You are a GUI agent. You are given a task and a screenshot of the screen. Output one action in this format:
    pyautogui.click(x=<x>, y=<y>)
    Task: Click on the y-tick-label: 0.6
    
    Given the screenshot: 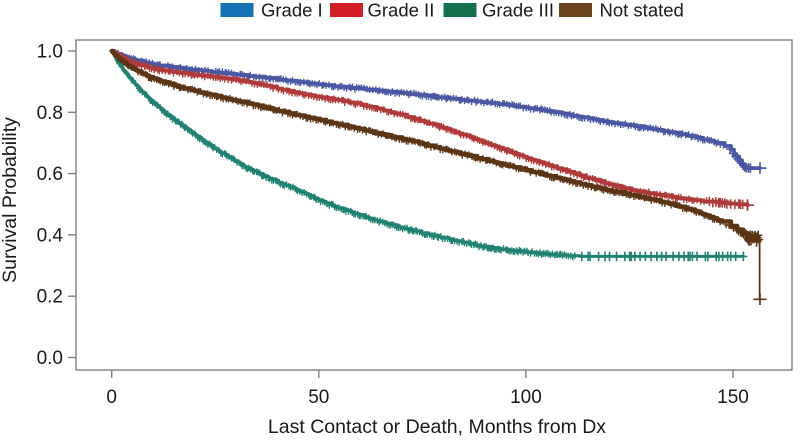 What is the action you would take?
    pyautogui.click(x=50, y=174)
    